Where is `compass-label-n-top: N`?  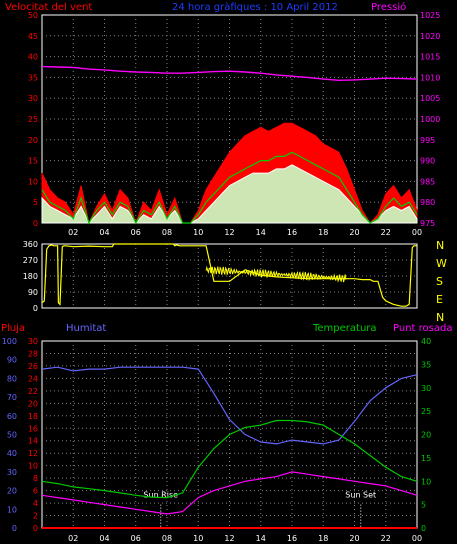
compass-label-n-top: N is located at coordinates (440, 245).